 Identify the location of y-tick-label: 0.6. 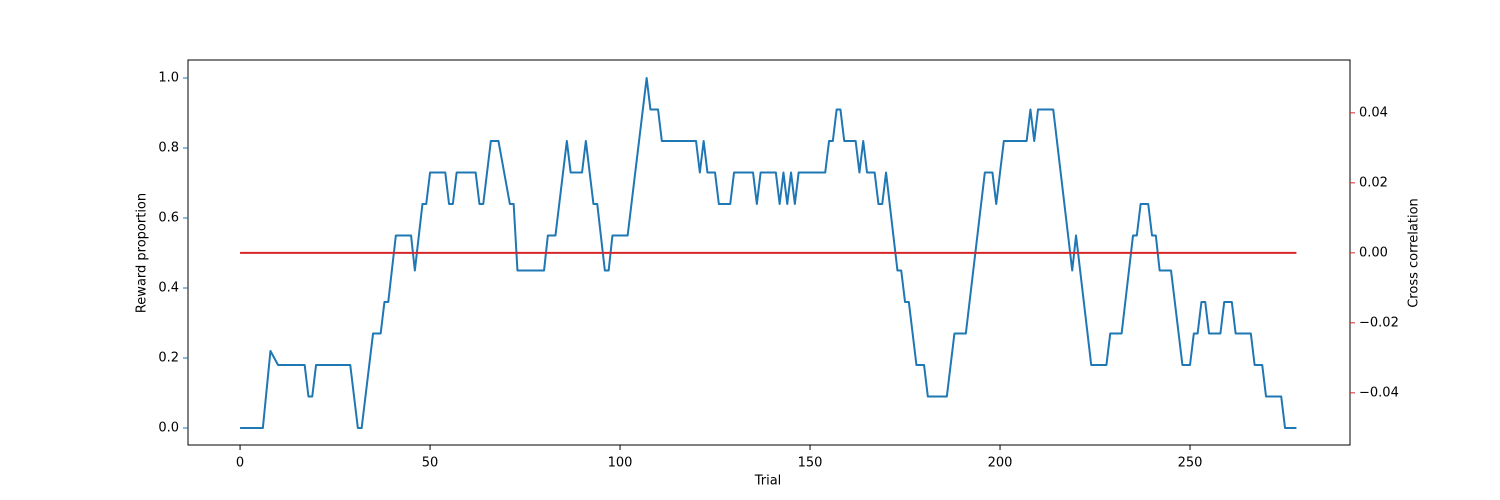
(168, 217).